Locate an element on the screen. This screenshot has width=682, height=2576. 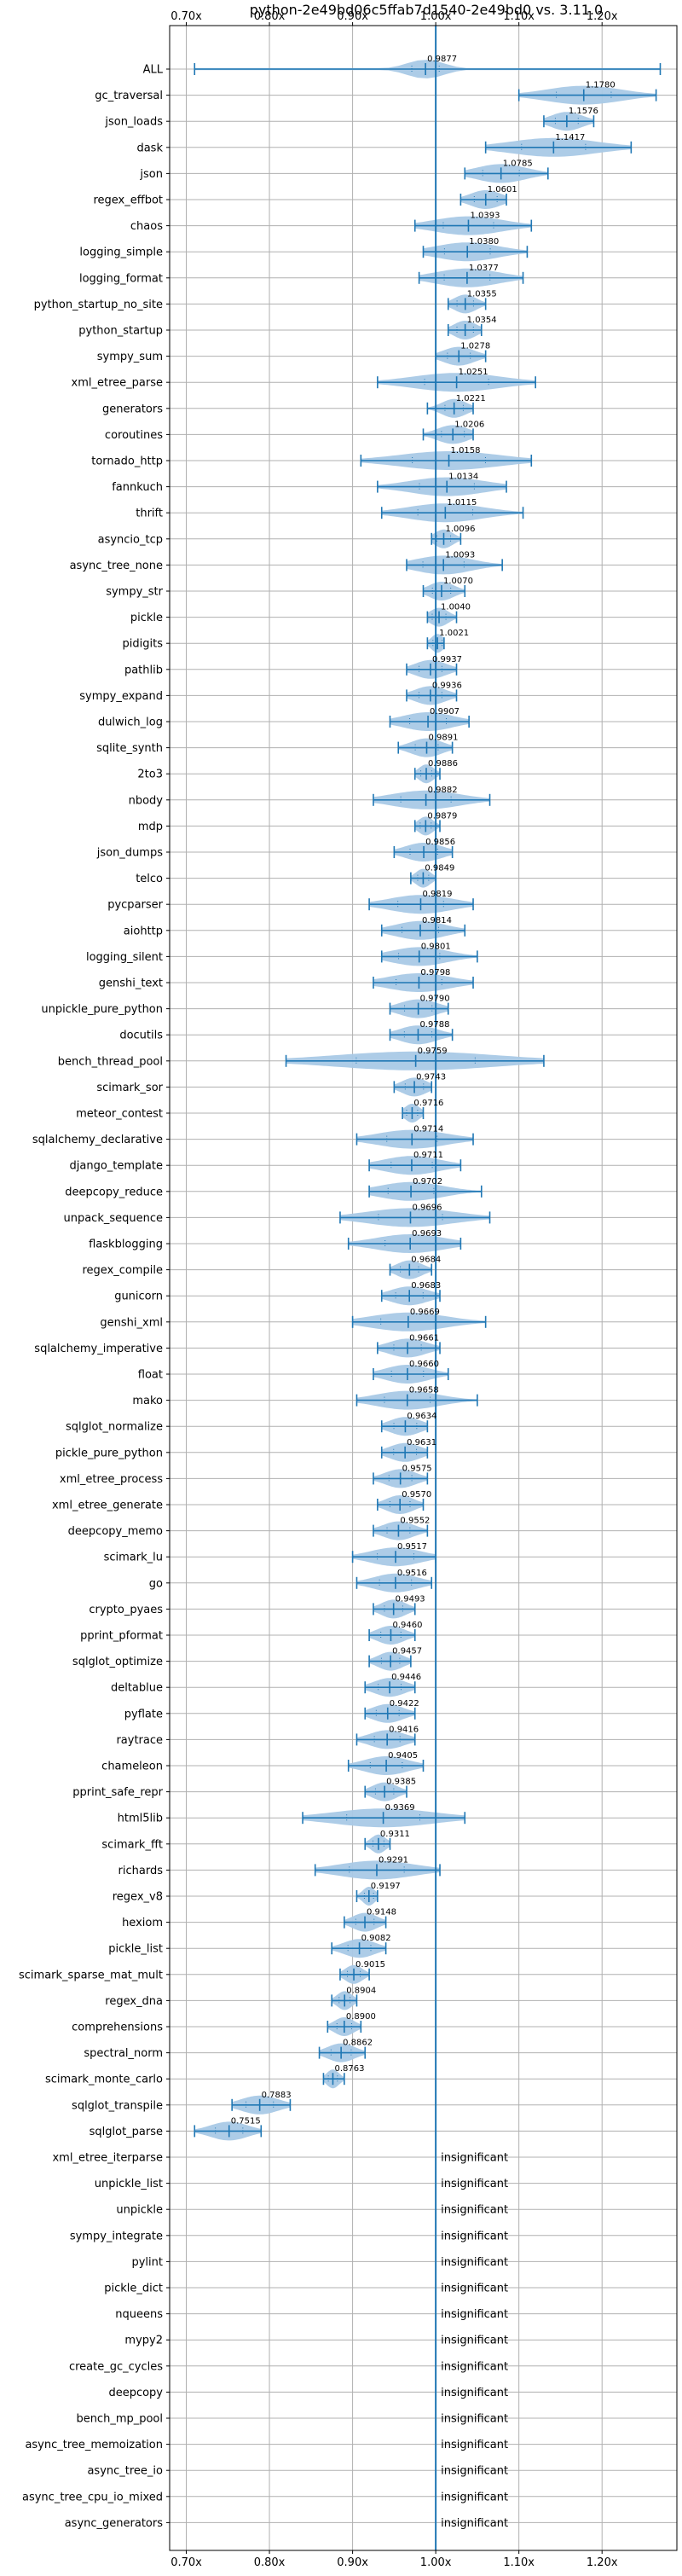
value-label: 0.9457 is located at coordinates (407, 1651).